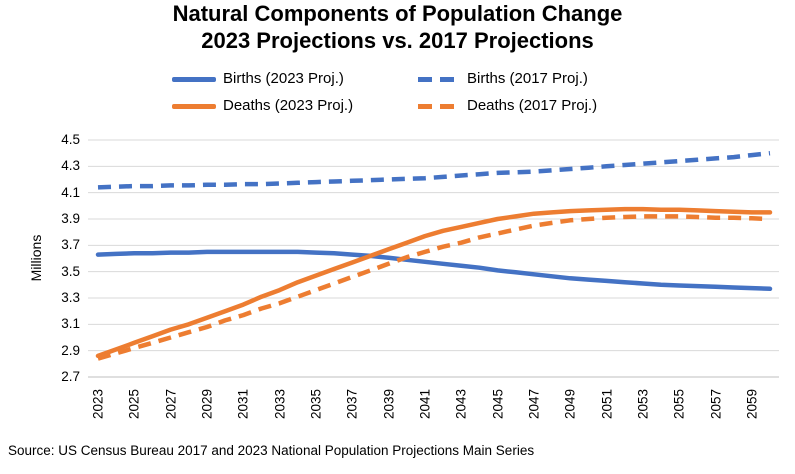 Image resolution: width=795 pixels, height=474 pixels. I want to click on legend-item-deaths-2017: Deaths (2017 Proj.), so click(507, 106).